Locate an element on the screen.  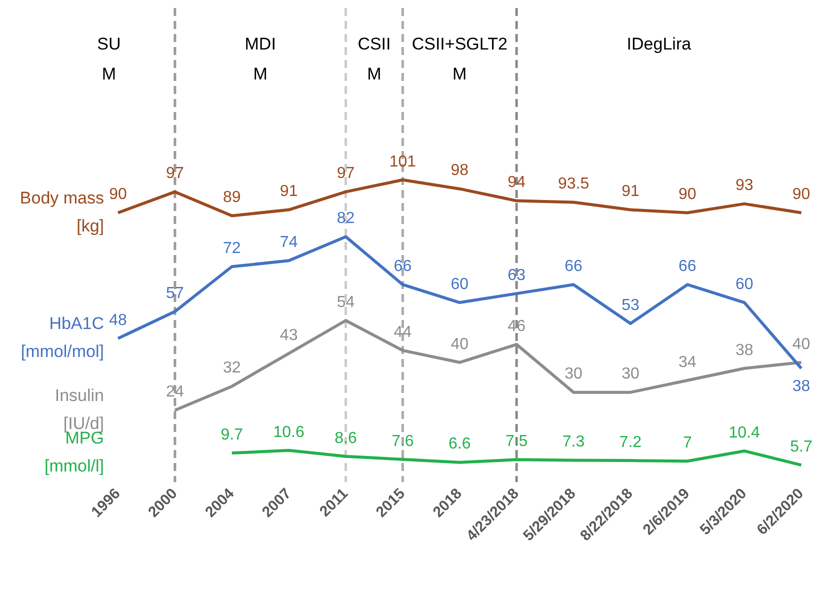
text: SU M is located at coordinates (109, 59).